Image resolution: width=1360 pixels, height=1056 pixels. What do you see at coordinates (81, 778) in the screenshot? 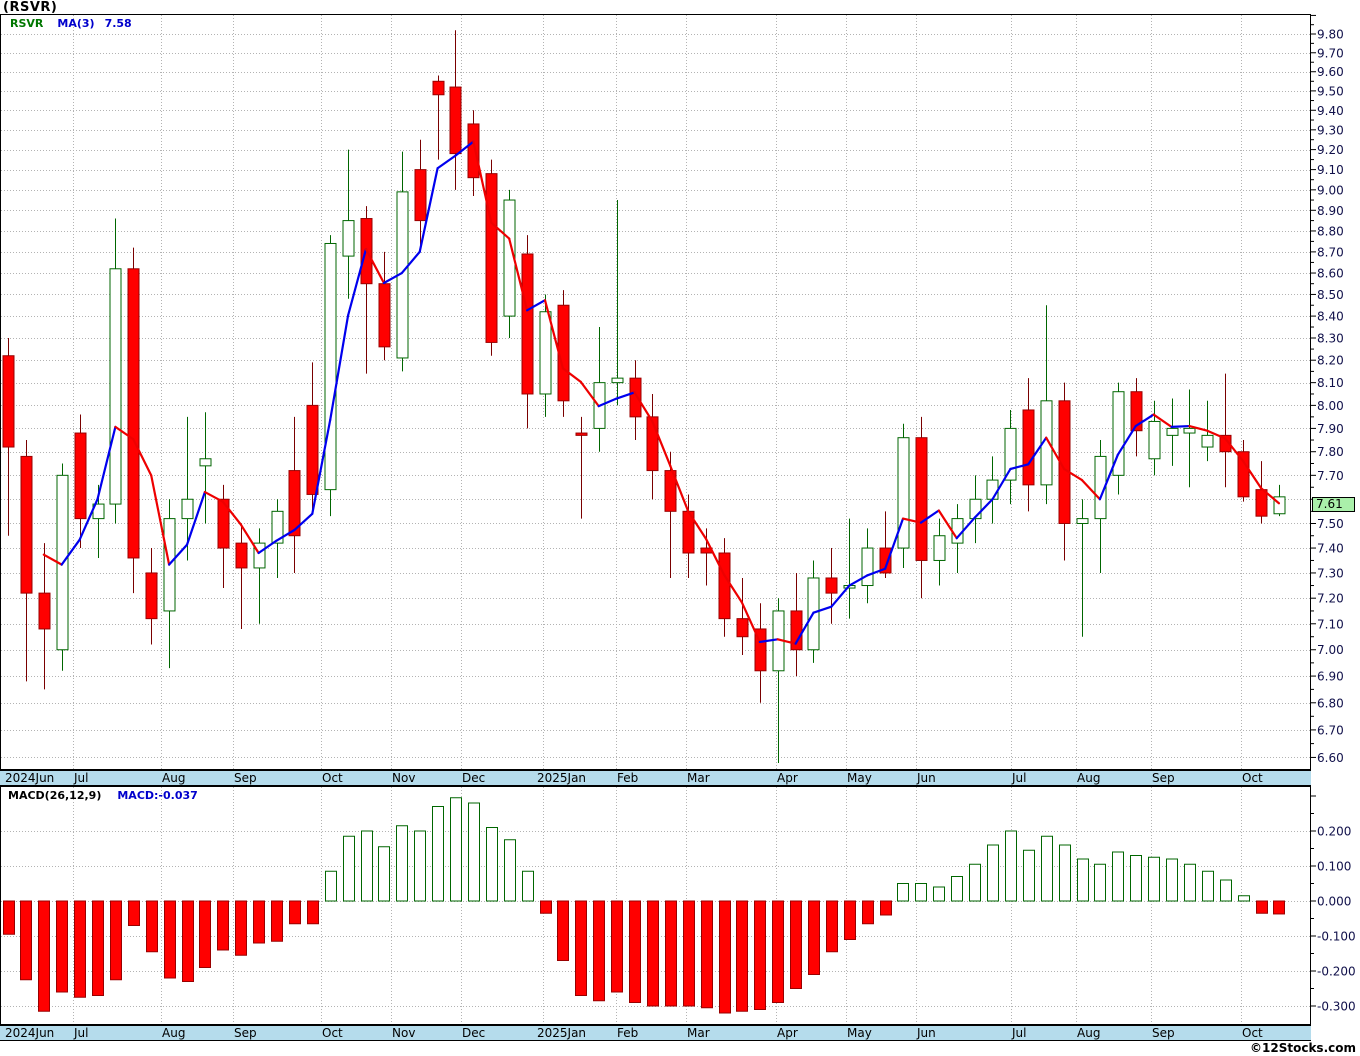
I see `x-axis-month-label: Jul` at bounding box center [81, 778].